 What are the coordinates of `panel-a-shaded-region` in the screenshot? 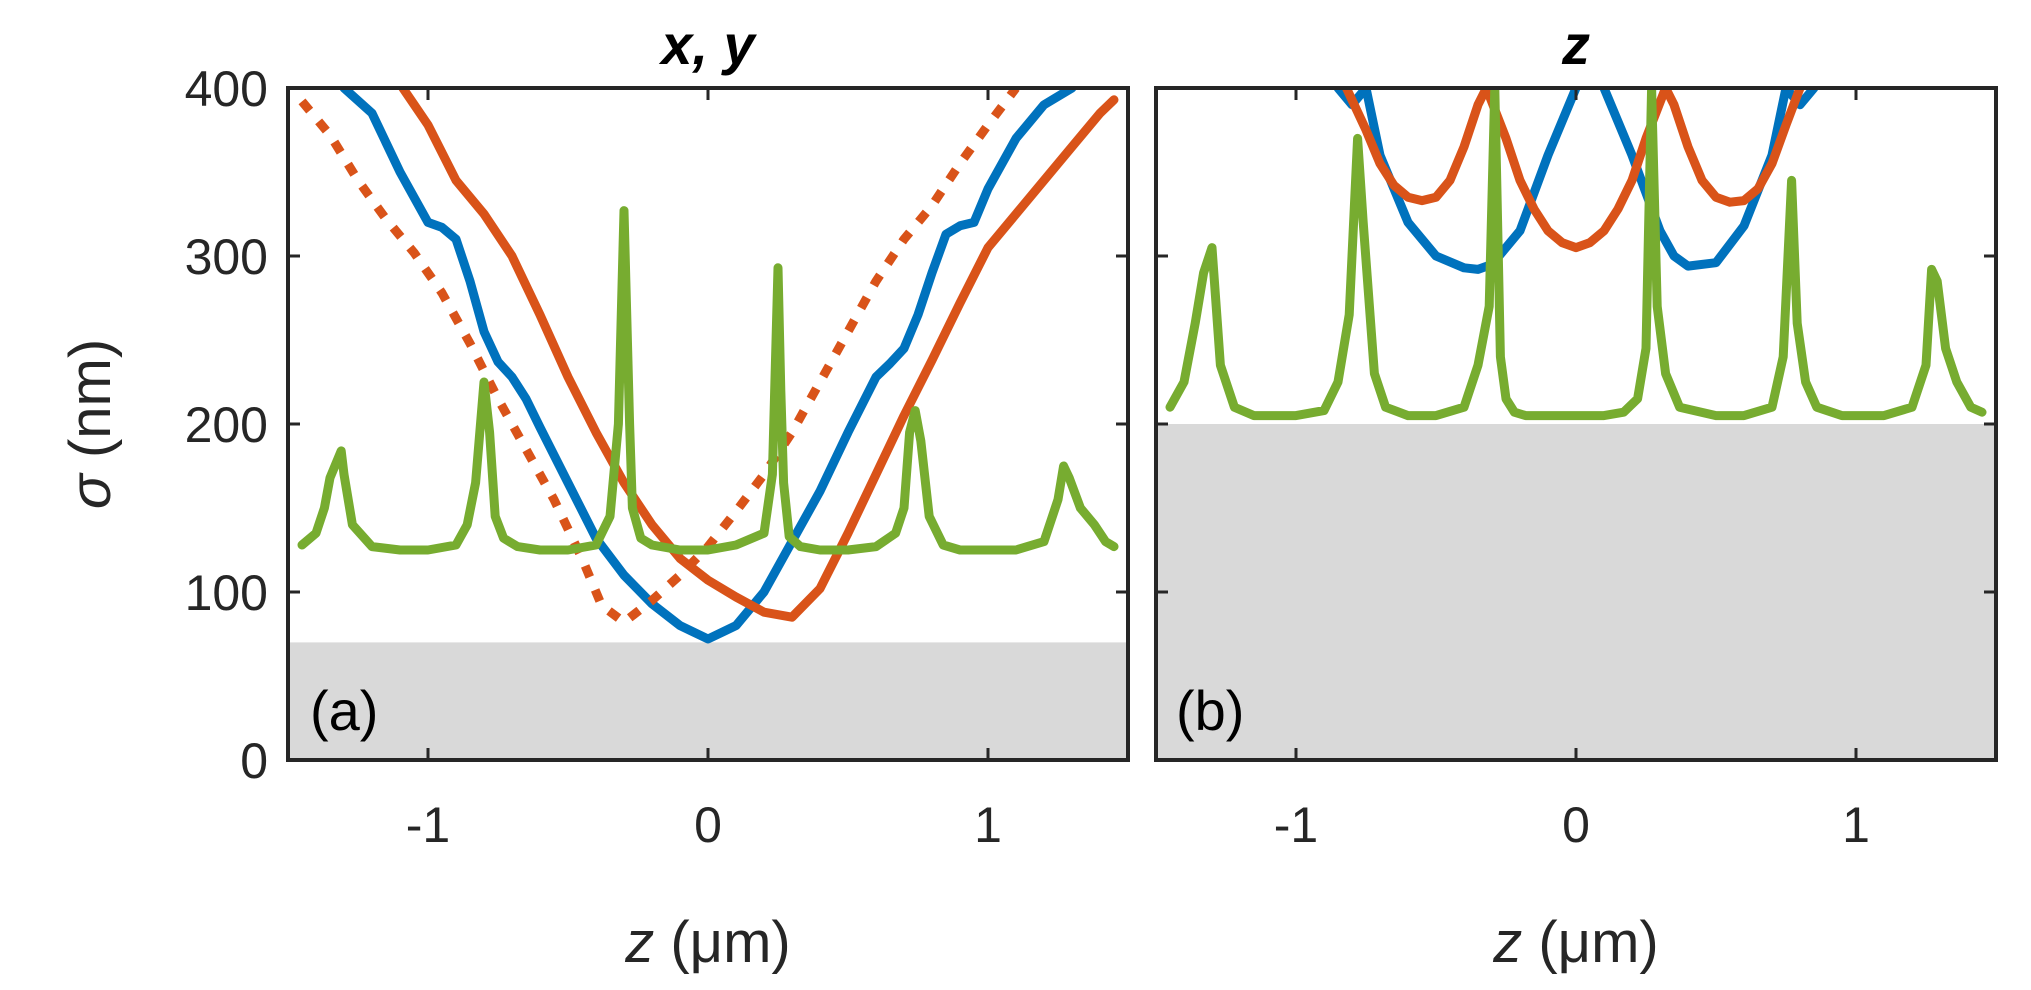 It's located at (708, 701).